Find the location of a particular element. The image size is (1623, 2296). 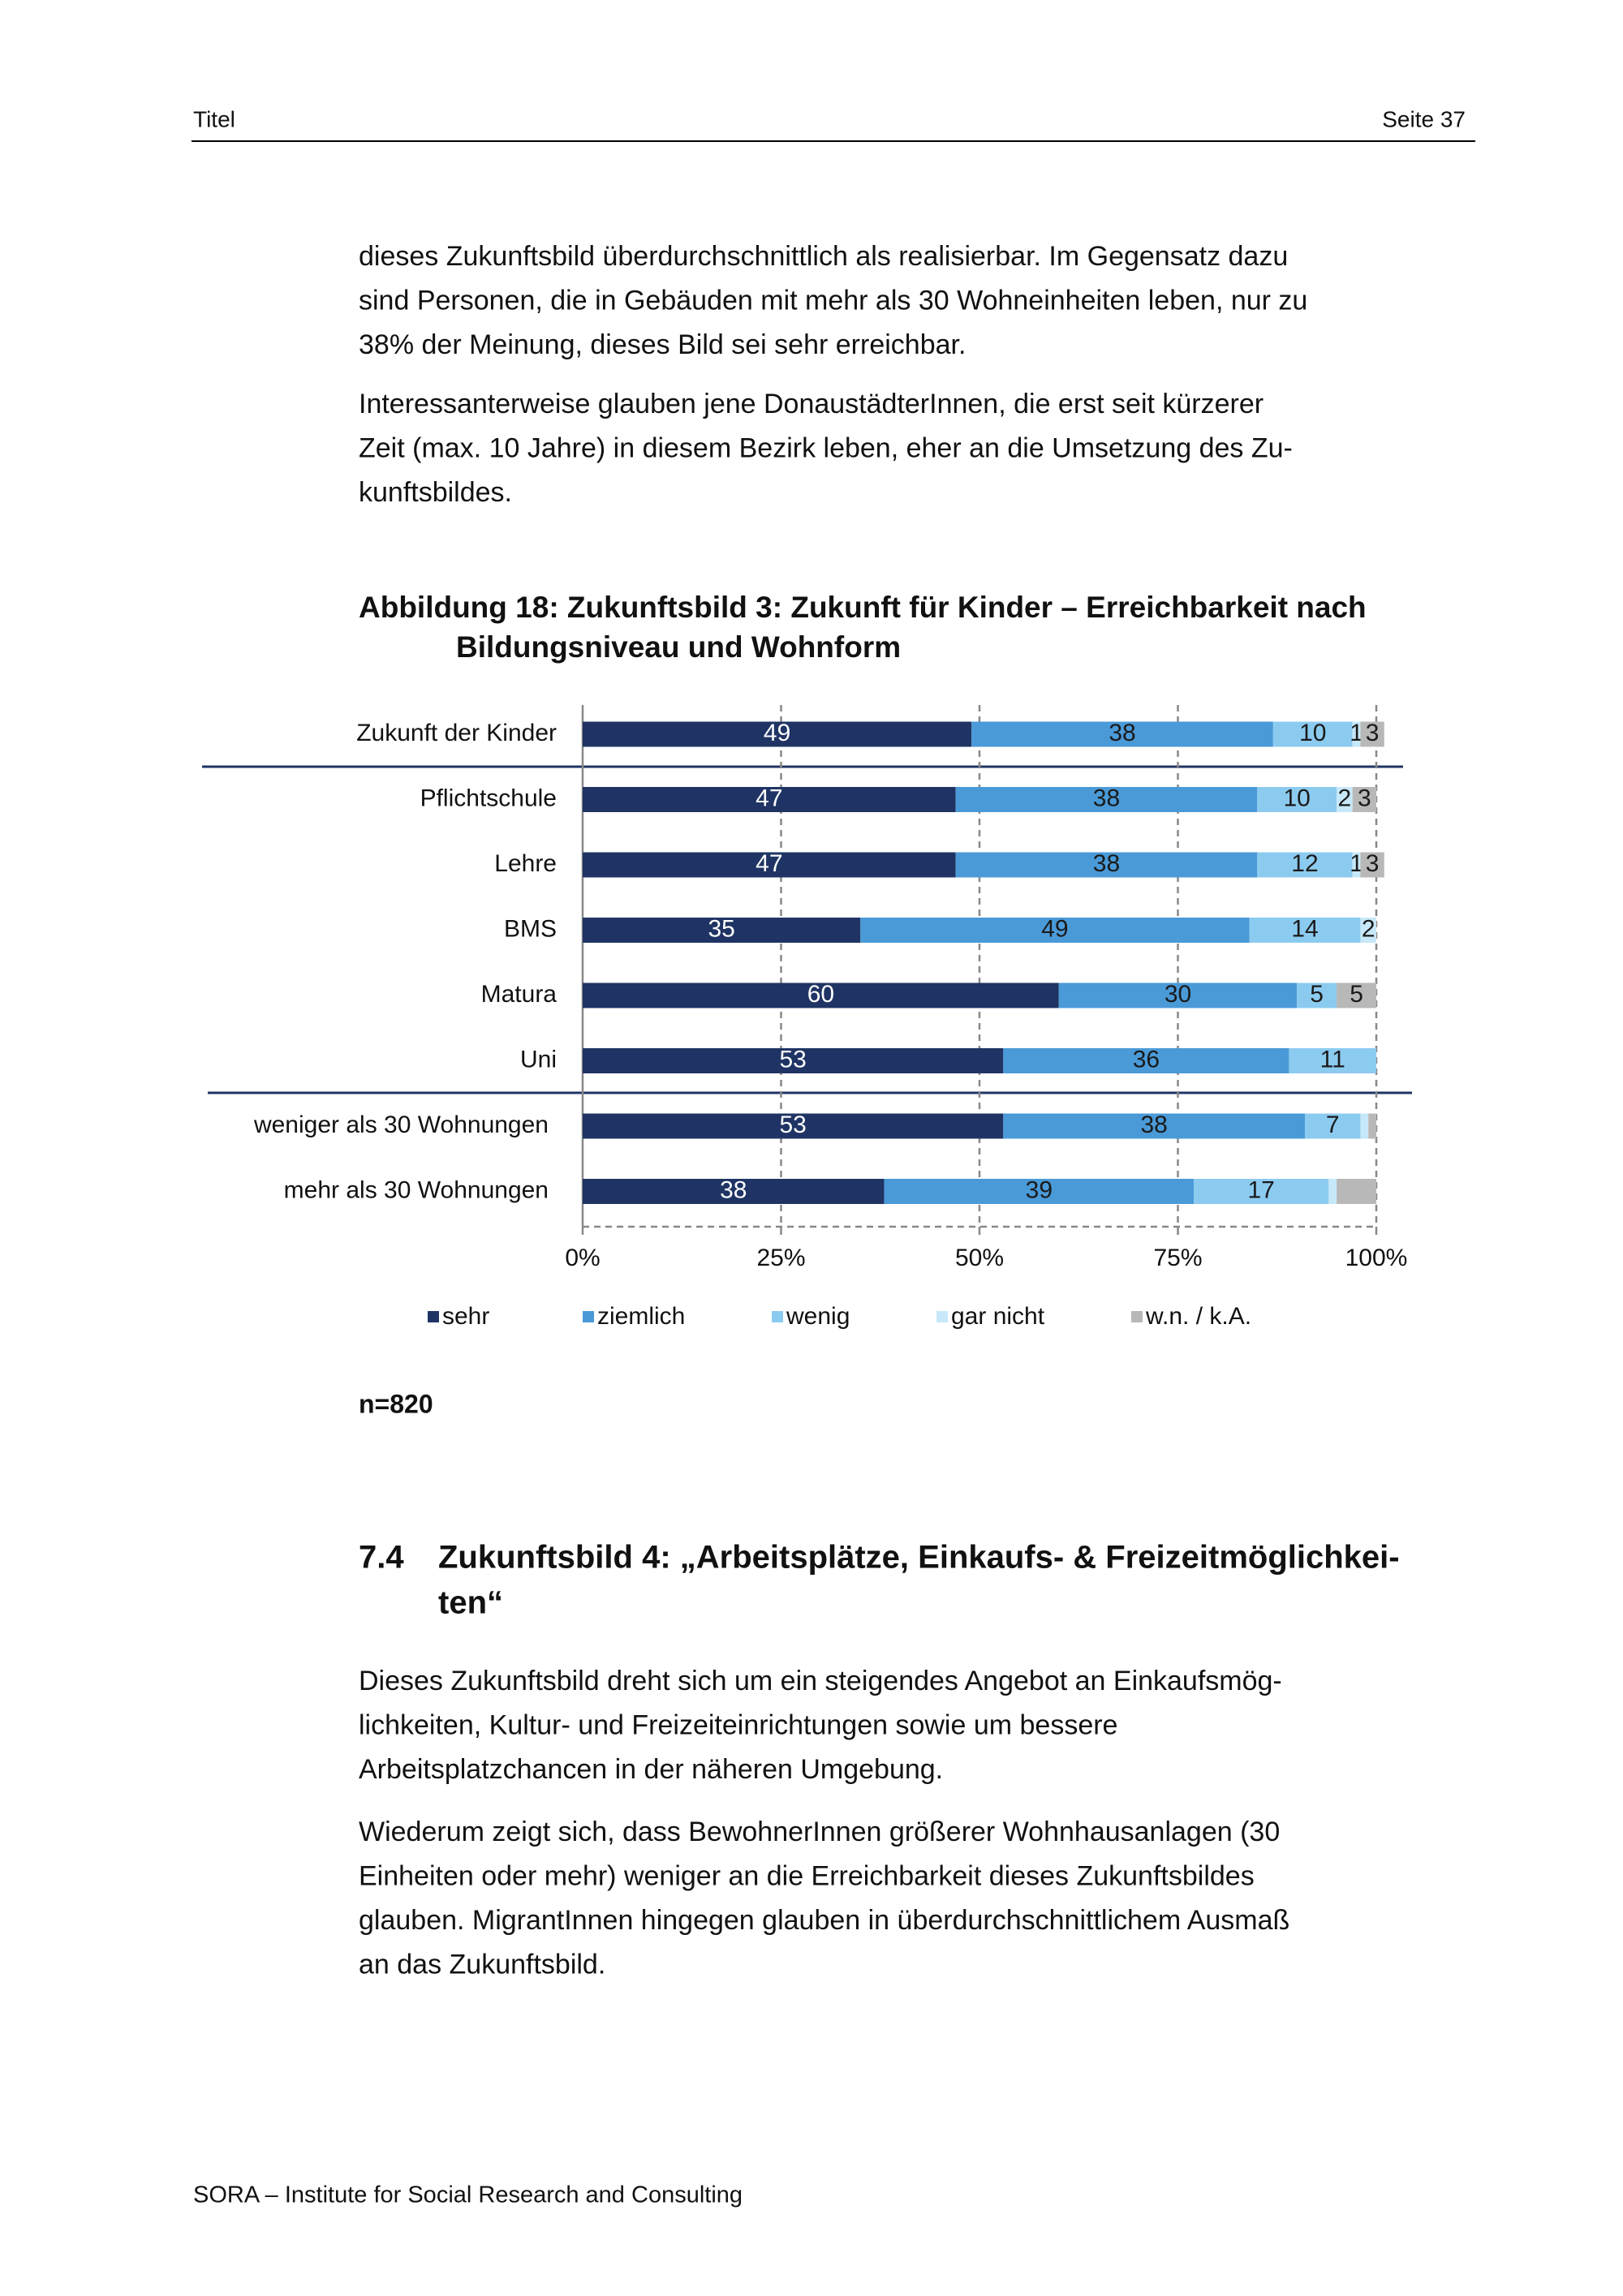

data-label: 53 is located at coordinates (792, 1124).